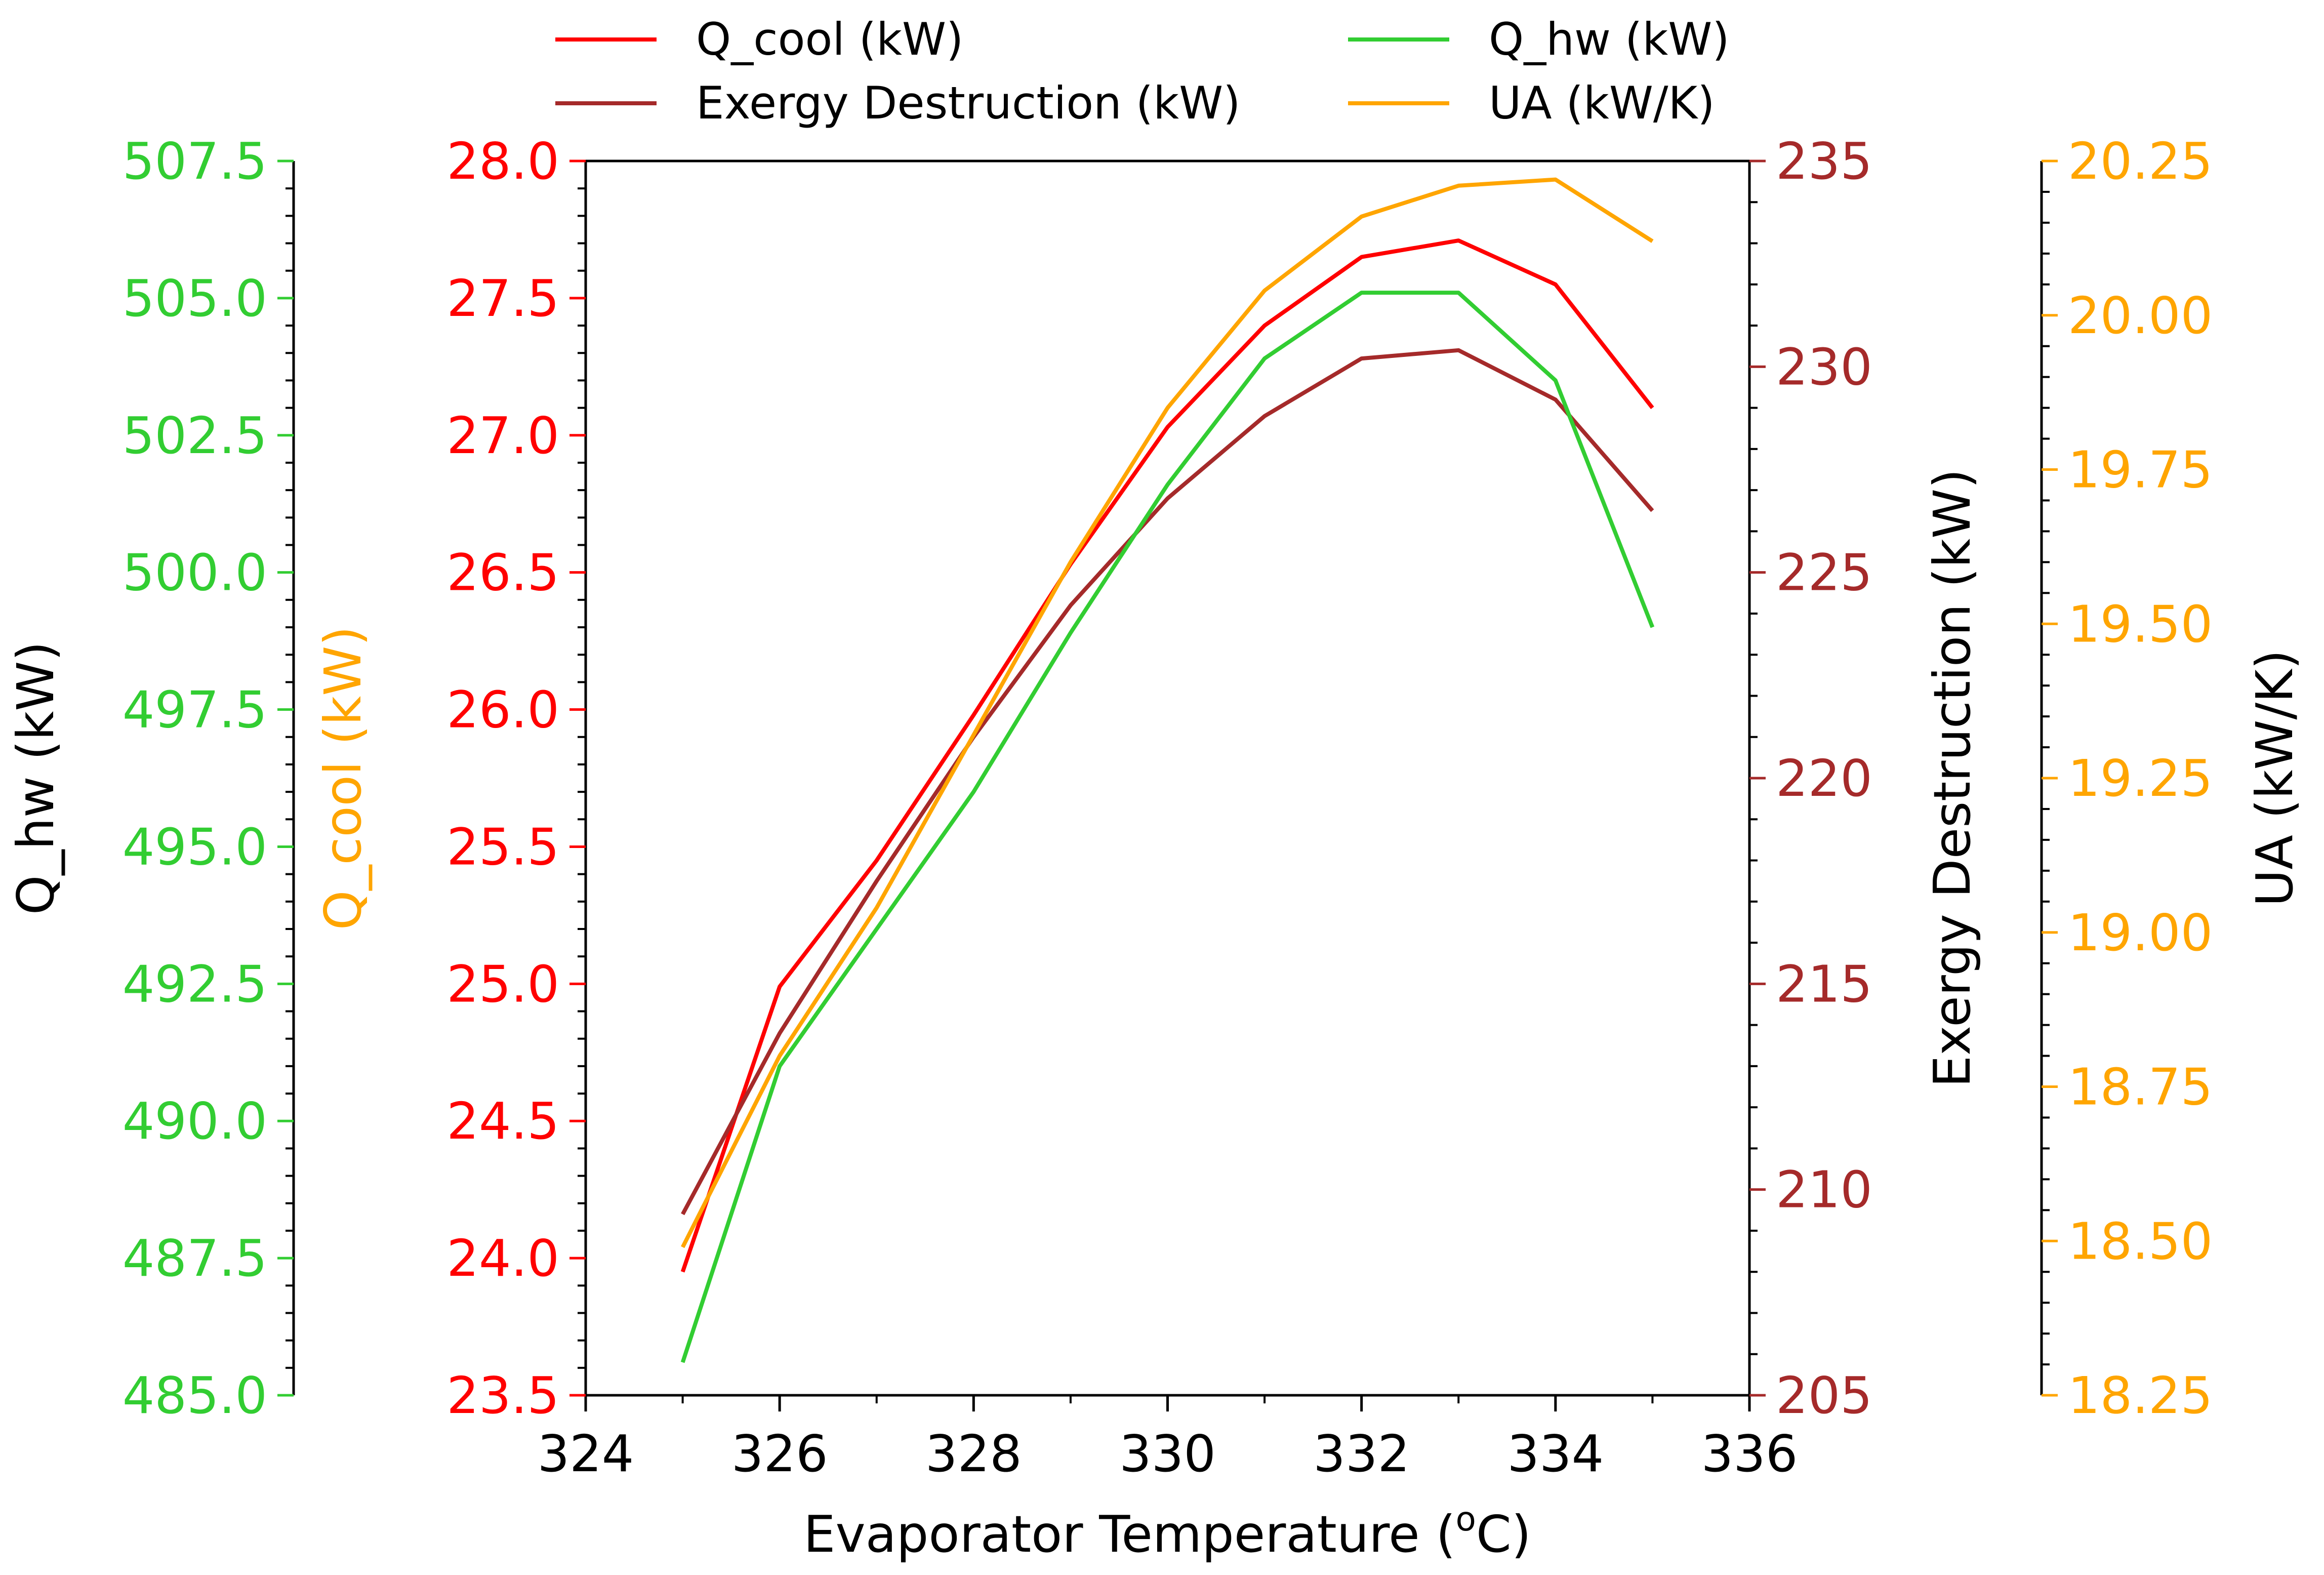 The height and width of the screenshot is (1575, 2324). Describe the element at coordinates (2140, 1087) in the screenshot. I see `ua-tick-label: 18.75` at that location.